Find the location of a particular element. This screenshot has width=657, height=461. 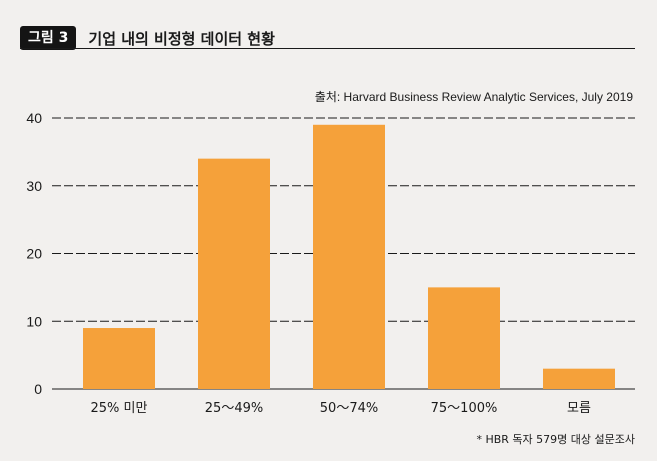

y-tick-labels: 0 10 20 30 40 is located at coordinates (34, 253).